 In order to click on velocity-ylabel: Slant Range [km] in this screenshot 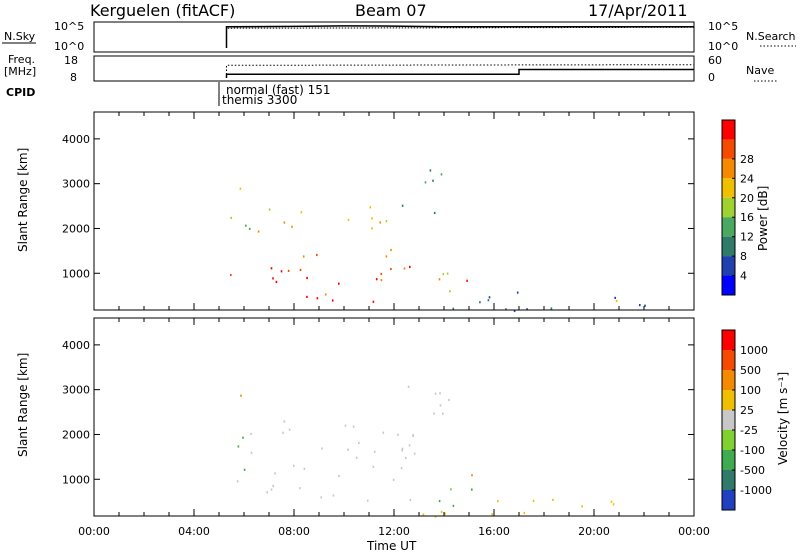, I will do `click(23, 405)`.